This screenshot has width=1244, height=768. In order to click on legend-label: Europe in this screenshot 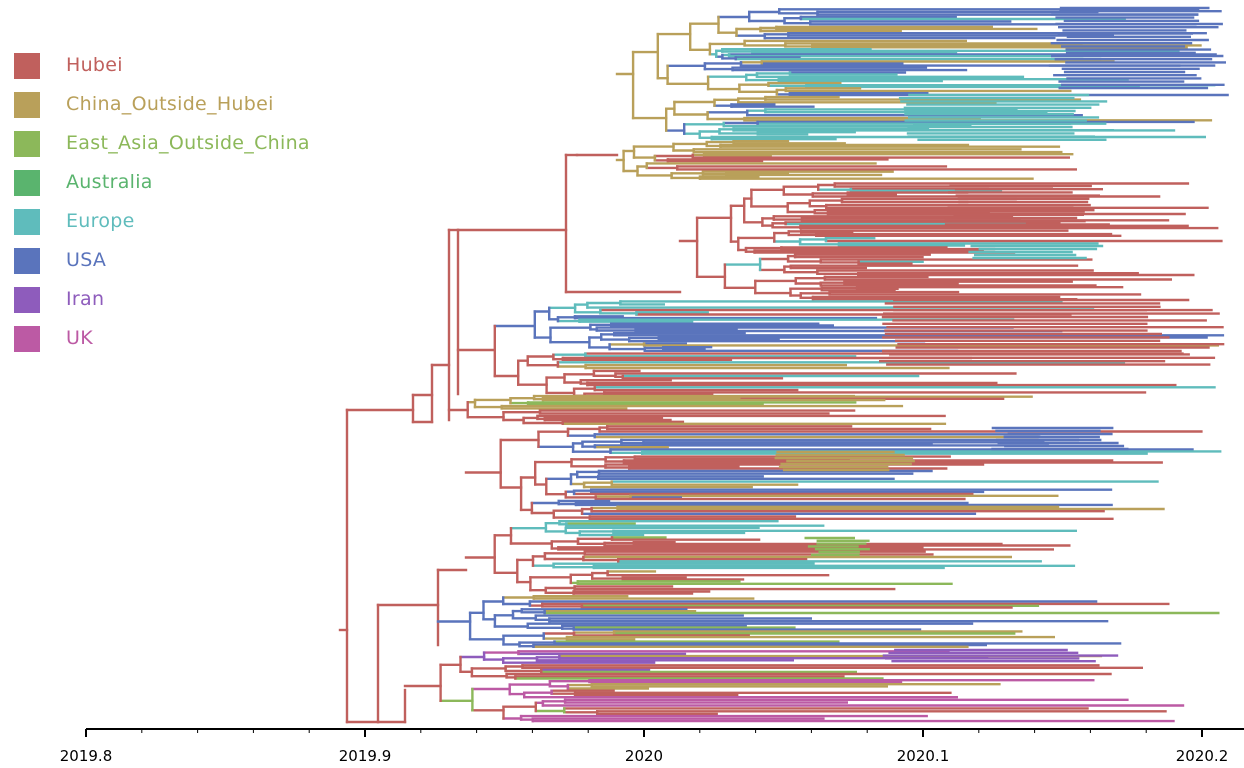, I will do `click(100, 221)`.